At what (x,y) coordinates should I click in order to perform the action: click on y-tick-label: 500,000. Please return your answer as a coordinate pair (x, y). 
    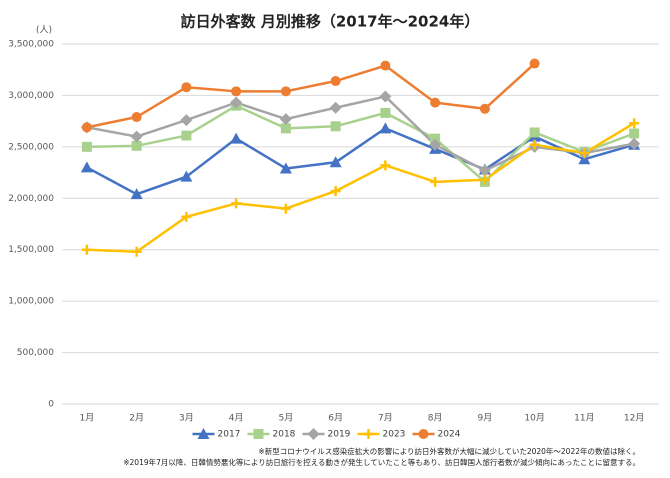
    Looking at the image, I should click on (35, 353).